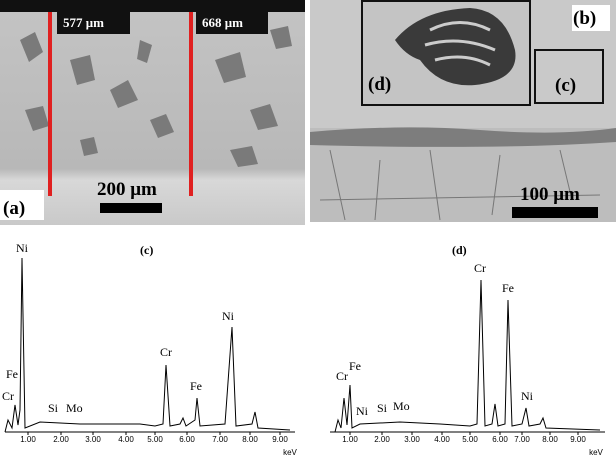  Describe the element at coordinates (146, 250) in the screenshot. I see `spectrum-label: (c)` at that location.